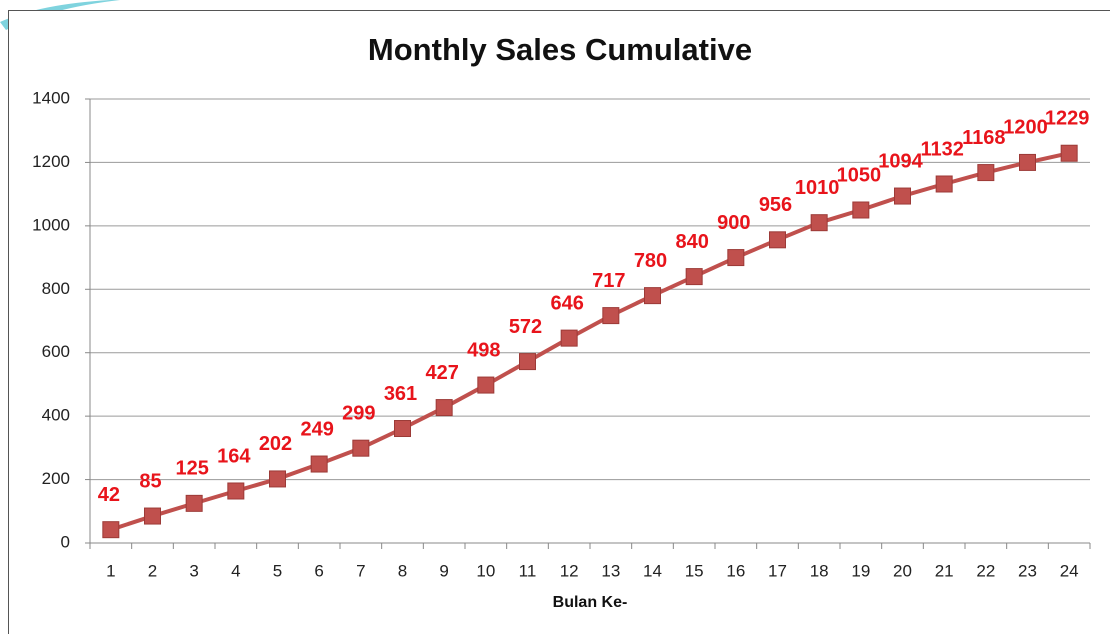  I want to click on data-label: 427, so click(441, 373).